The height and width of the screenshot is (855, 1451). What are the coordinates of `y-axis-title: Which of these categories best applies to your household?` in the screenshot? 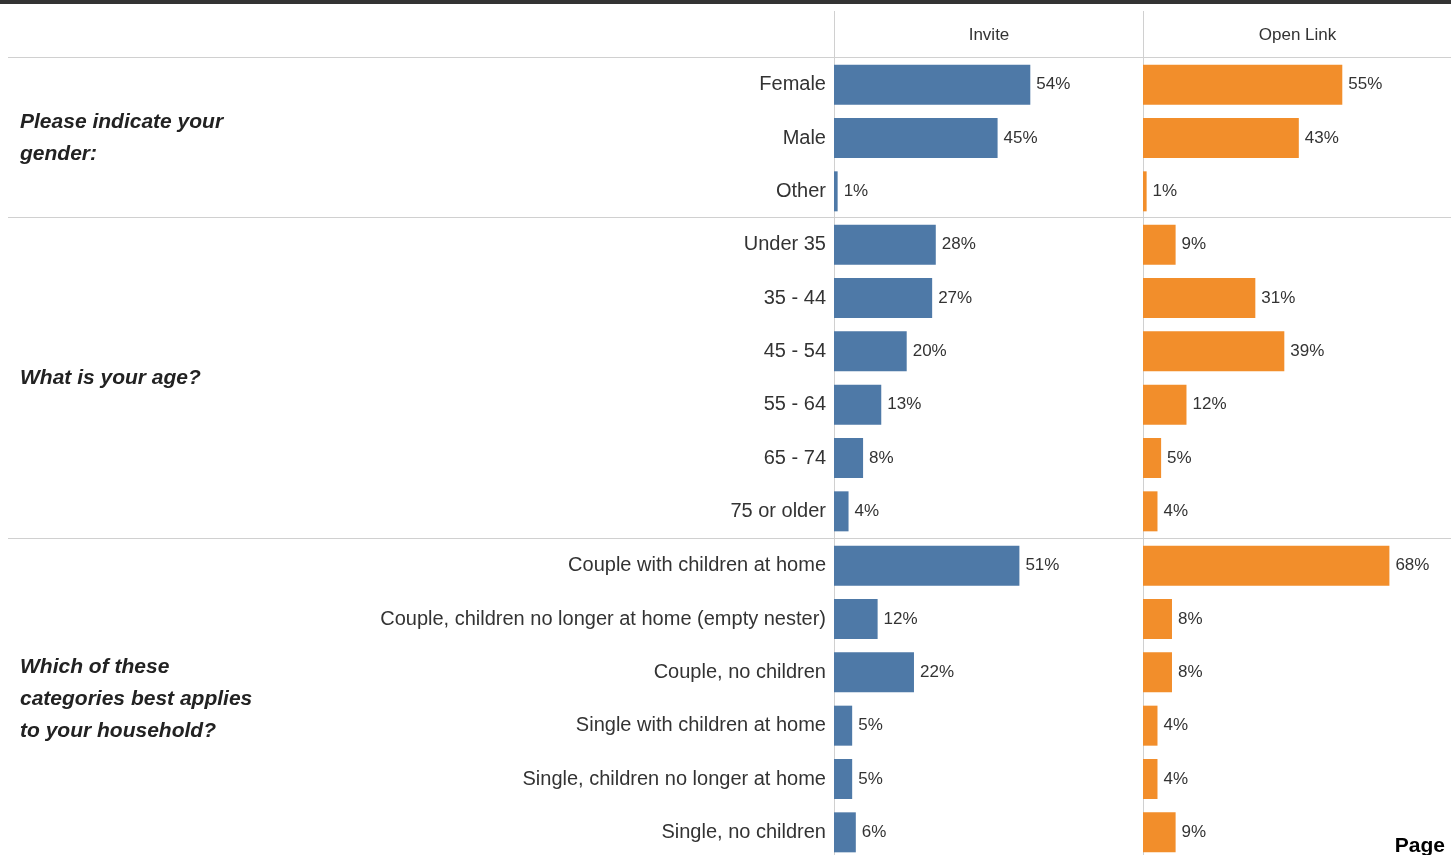 It's located at (136, 697).